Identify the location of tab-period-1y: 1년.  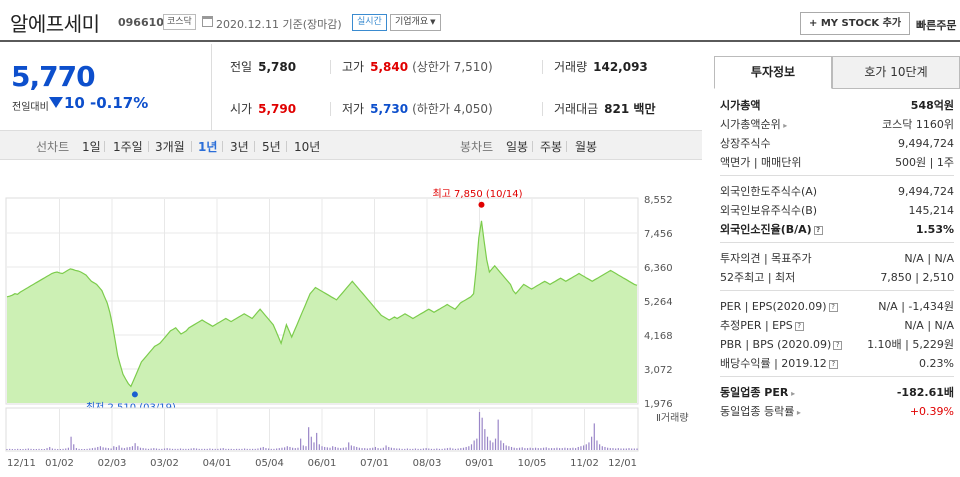
(208, 147).